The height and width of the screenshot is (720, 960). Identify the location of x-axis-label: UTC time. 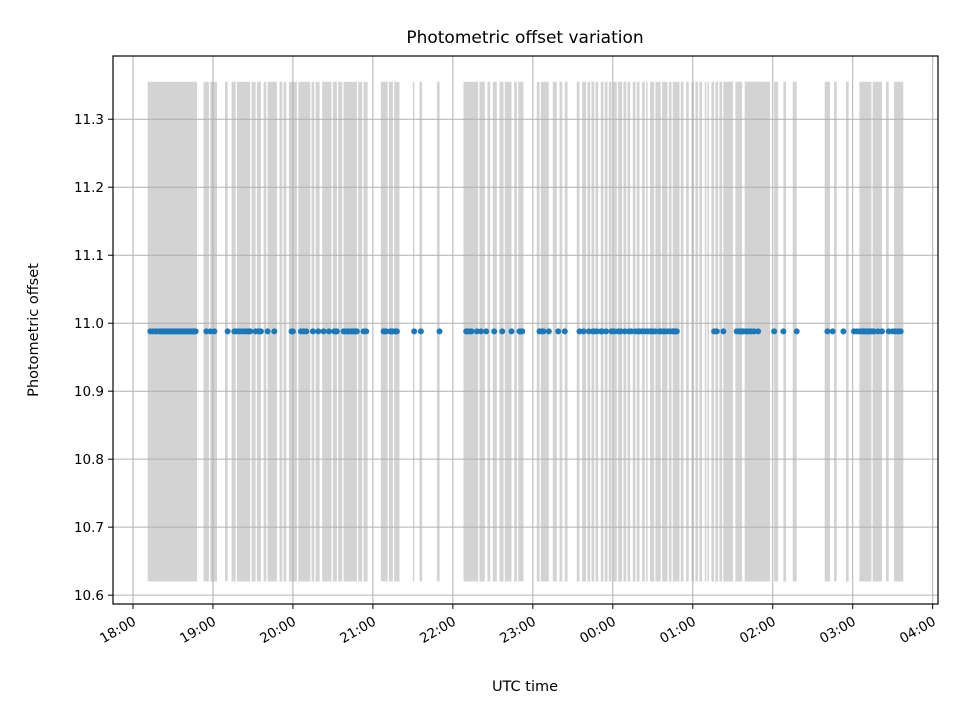
(525, 687).